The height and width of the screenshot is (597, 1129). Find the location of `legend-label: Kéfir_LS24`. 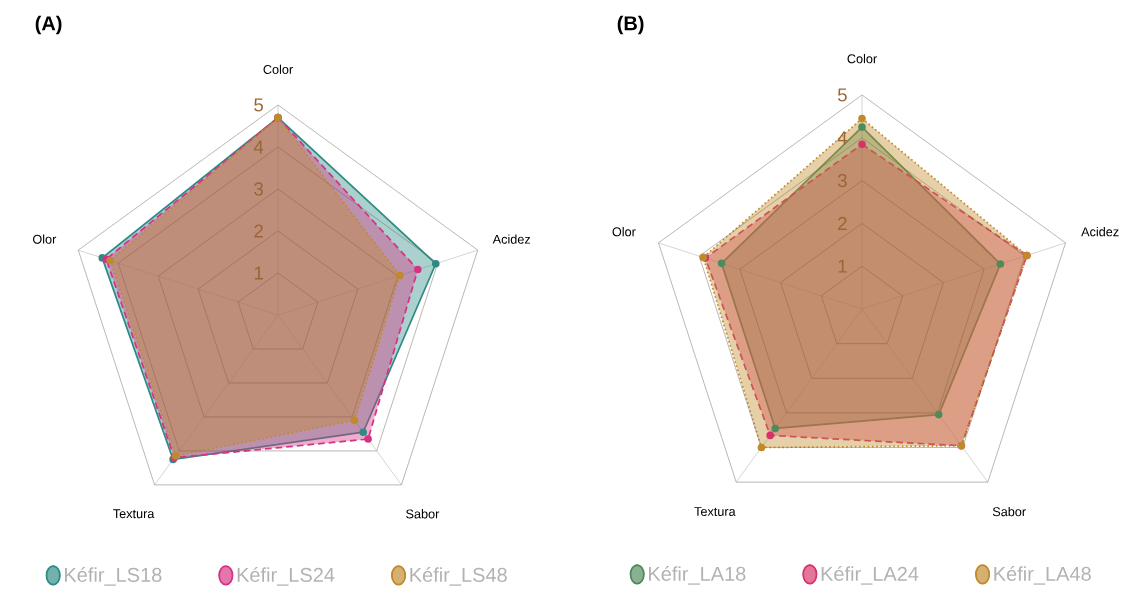

legend-label: Kéfir_LS24 is located at coordinates (286, 576).